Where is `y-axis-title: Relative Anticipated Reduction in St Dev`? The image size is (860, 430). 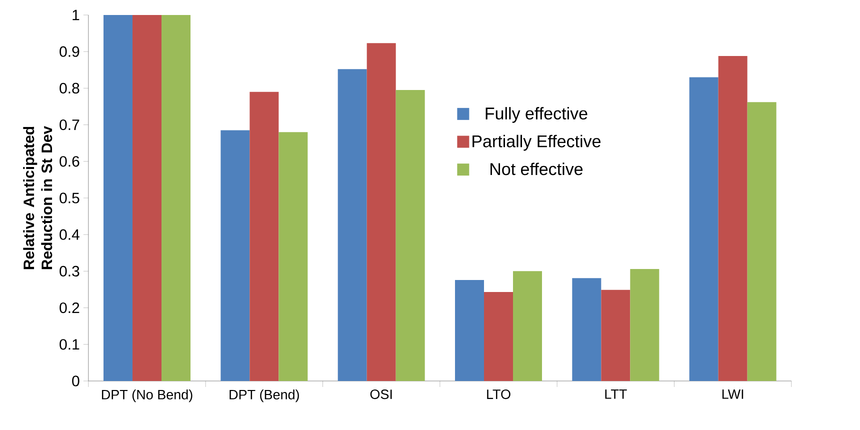 y-axis-title: Relative Anticipated Reduction in St Dev is located at coordinates (37, 198).